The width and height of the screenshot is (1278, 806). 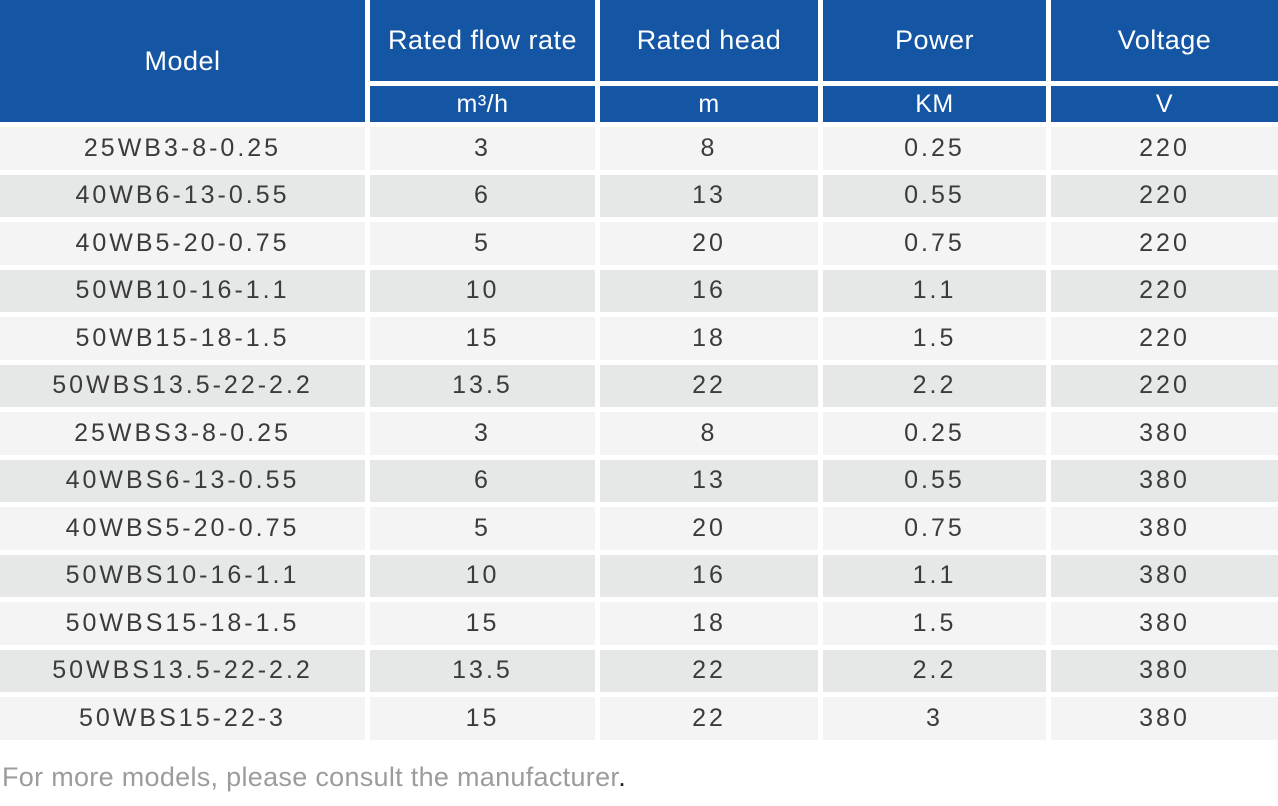 I want to click on table-row: 50WBS15-18-1.5 15 18 1.5 380, so click(x=639, y=623).